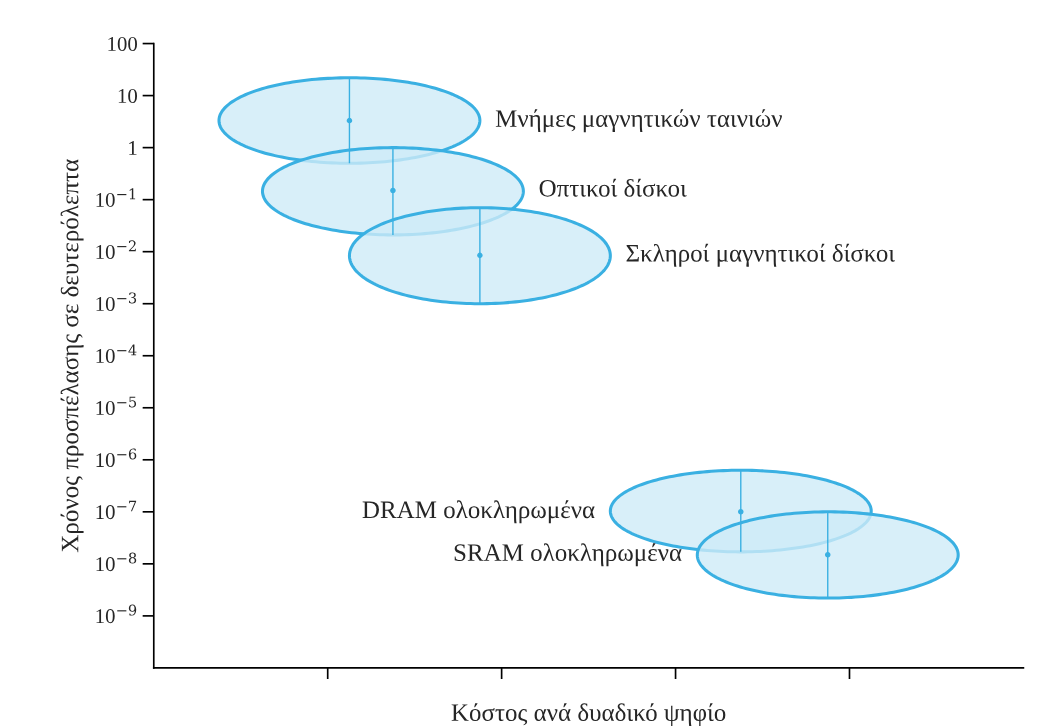 The height and width of the screenshot is (726, 1039). Describe the element at coordinates (588, 714) in the screenshot. I see `x-axis-title: Κόστος ανά δυαδικό ψηφίο` at that location.